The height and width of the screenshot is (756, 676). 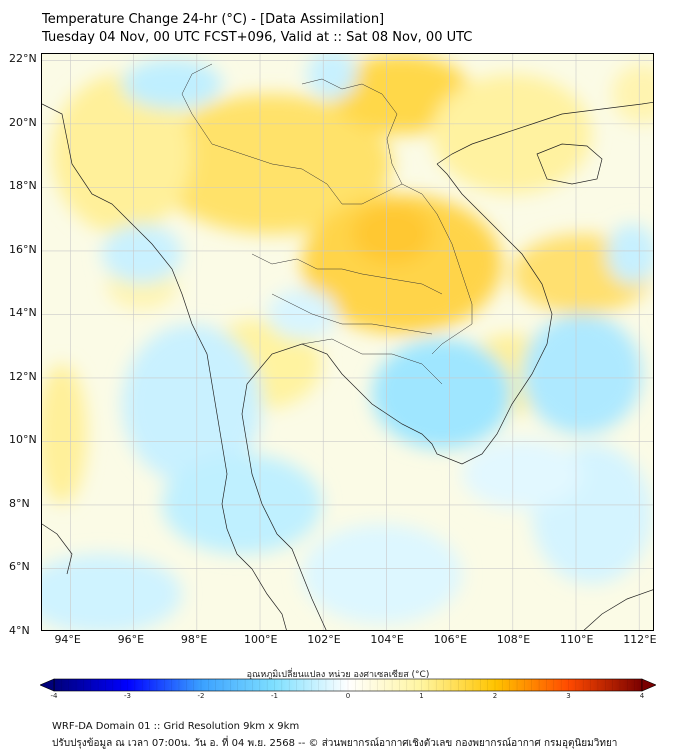 What do you see at coordinates (640, 639) in the screenshot?
I see `lon-label: 112°E` at bounding box center [640, 639].